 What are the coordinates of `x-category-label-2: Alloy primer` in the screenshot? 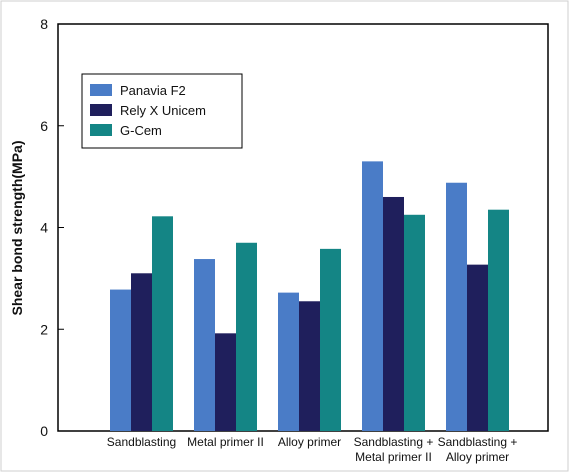 It's located at (309, 442).